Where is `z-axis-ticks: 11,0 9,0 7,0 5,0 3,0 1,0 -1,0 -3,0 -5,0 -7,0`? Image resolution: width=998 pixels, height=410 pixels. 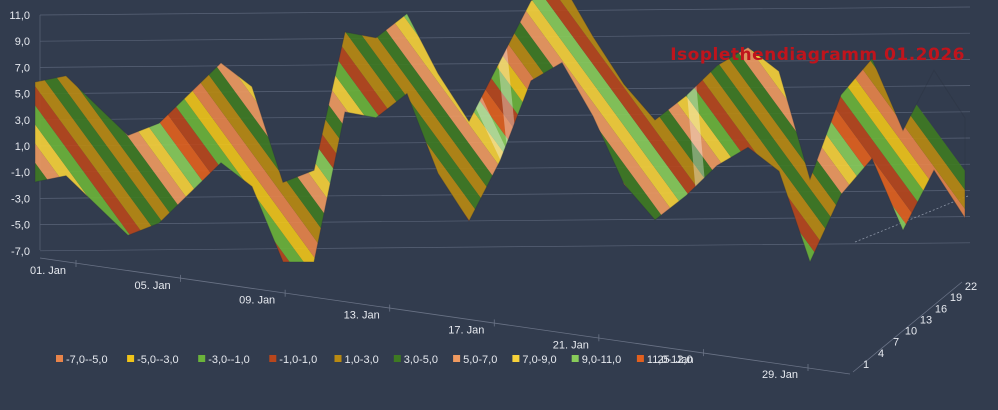 z-axis-ticks: 11,0 9,0 7,0 5,0 3,0 1,0 -1,0 -3,0 -5,0 -7,0 is located at coordinates (19, 134).